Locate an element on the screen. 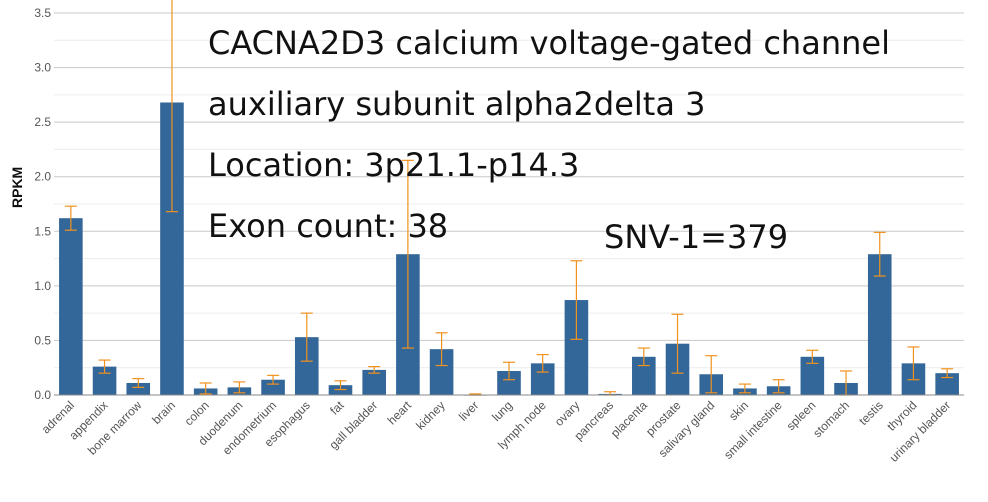  y-tick-label: 2.0 is located at coordinates (42, 177).